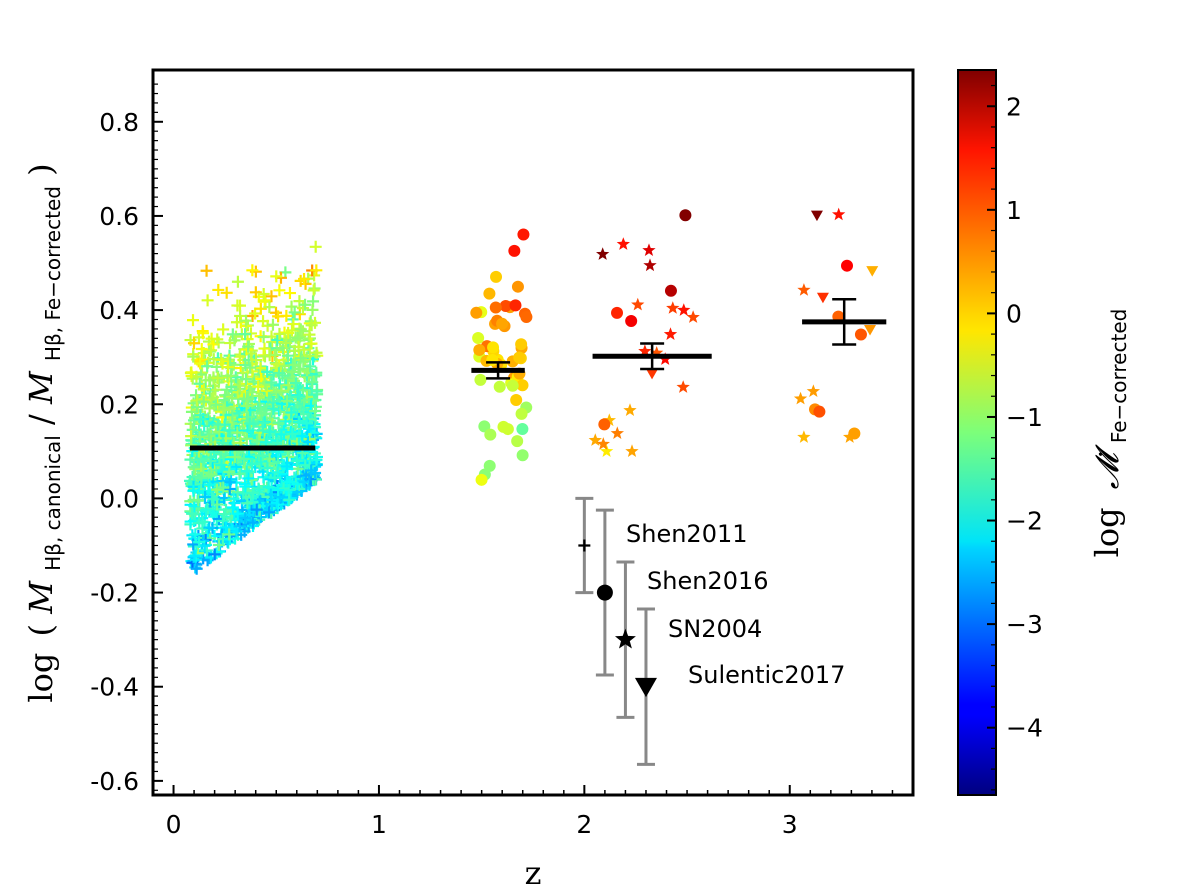 The height and width of the screenshot is (896, 1196). Describe the element at coordinates (1015, 437) in the screenshot. I see `colorbar-axis: 2 1 0 −1 −2 −3 −4` at that location.